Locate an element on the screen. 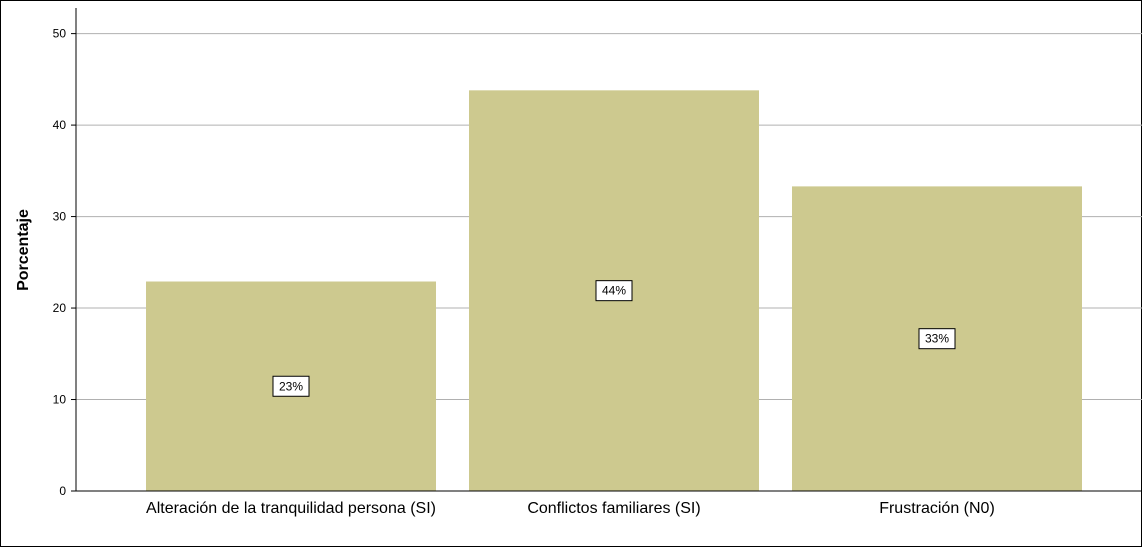  x-tick-label: Conflictos familiares (SI) is located at coordinates (613, 508).